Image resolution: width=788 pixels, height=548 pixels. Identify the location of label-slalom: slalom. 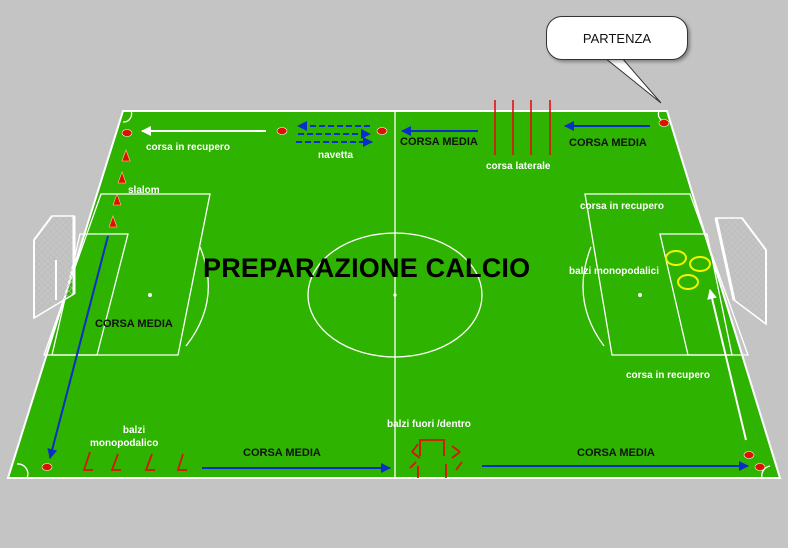
(144, 190).